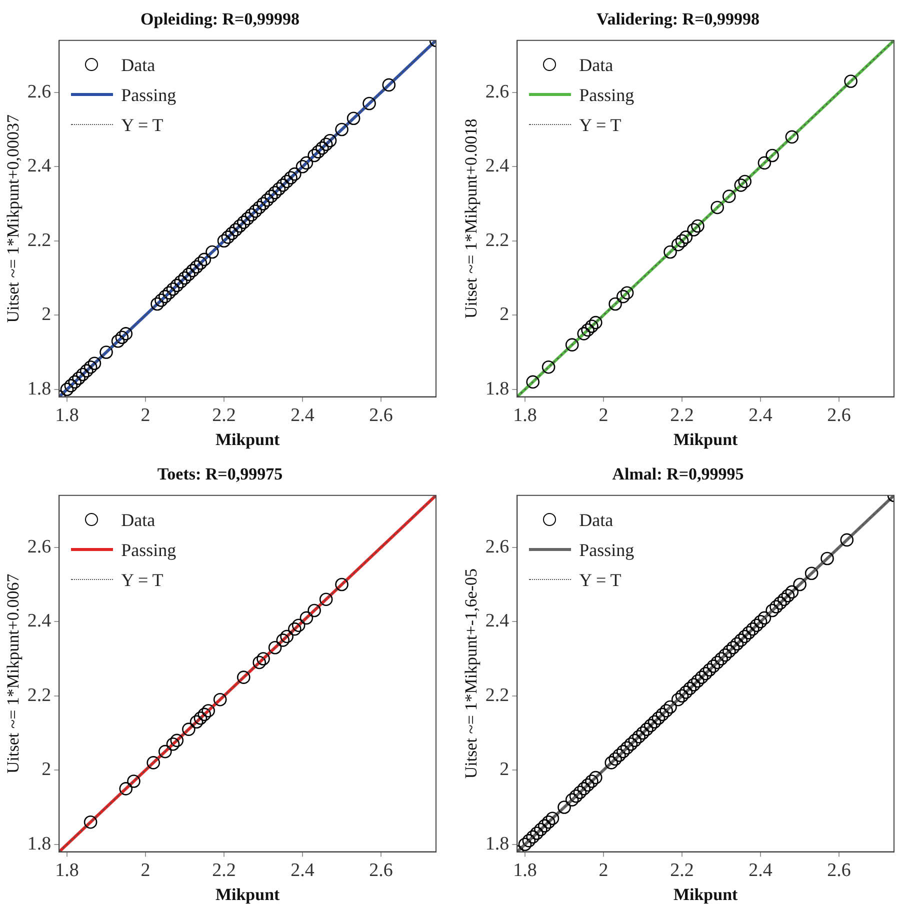 The image size is (916, 910). Describe the element at coordinates (220, 474) in the screenshot. I see `chart-title: Toets: R=0,99975` at that location.